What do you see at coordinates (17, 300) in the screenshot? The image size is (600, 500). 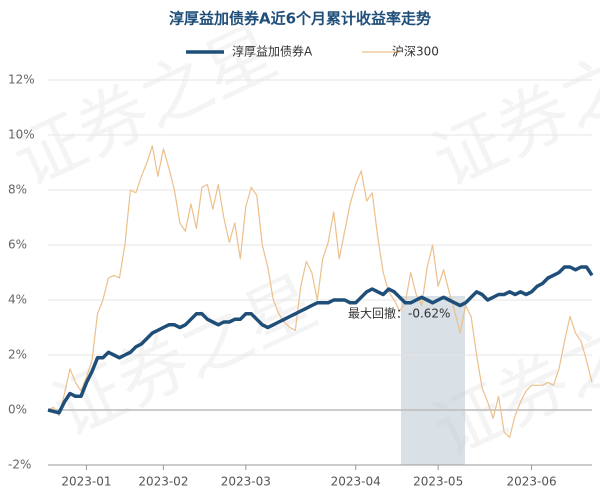 I see `y-tick-label: 4%` at bounding box center [17, 300].